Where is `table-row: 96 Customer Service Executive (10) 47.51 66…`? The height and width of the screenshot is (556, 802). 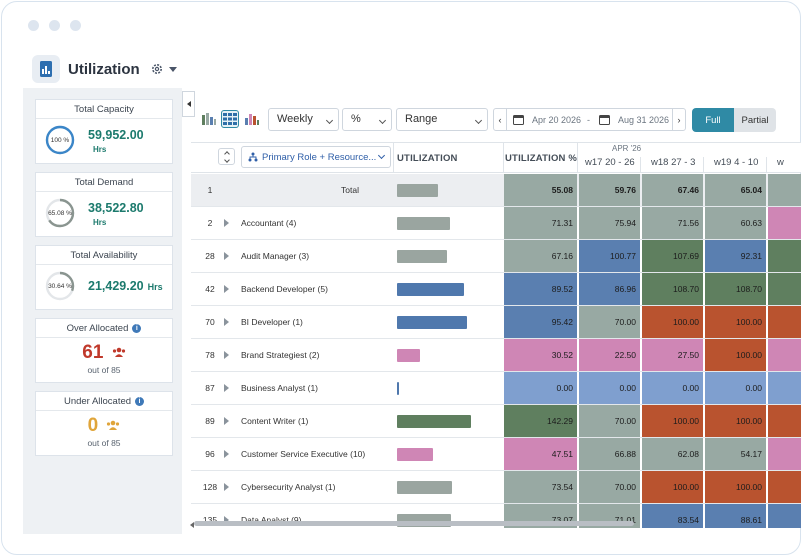 table-row: 96 Customer Service Executive (10) 47.51 66… is located at coordinates (496, 454).